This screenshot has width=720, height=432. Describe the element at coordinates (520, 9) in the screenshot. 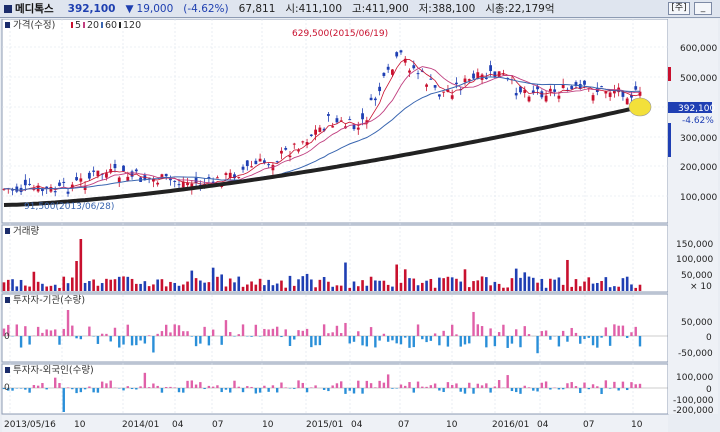

I see `market-cap: 시총:22,179억` at that location.